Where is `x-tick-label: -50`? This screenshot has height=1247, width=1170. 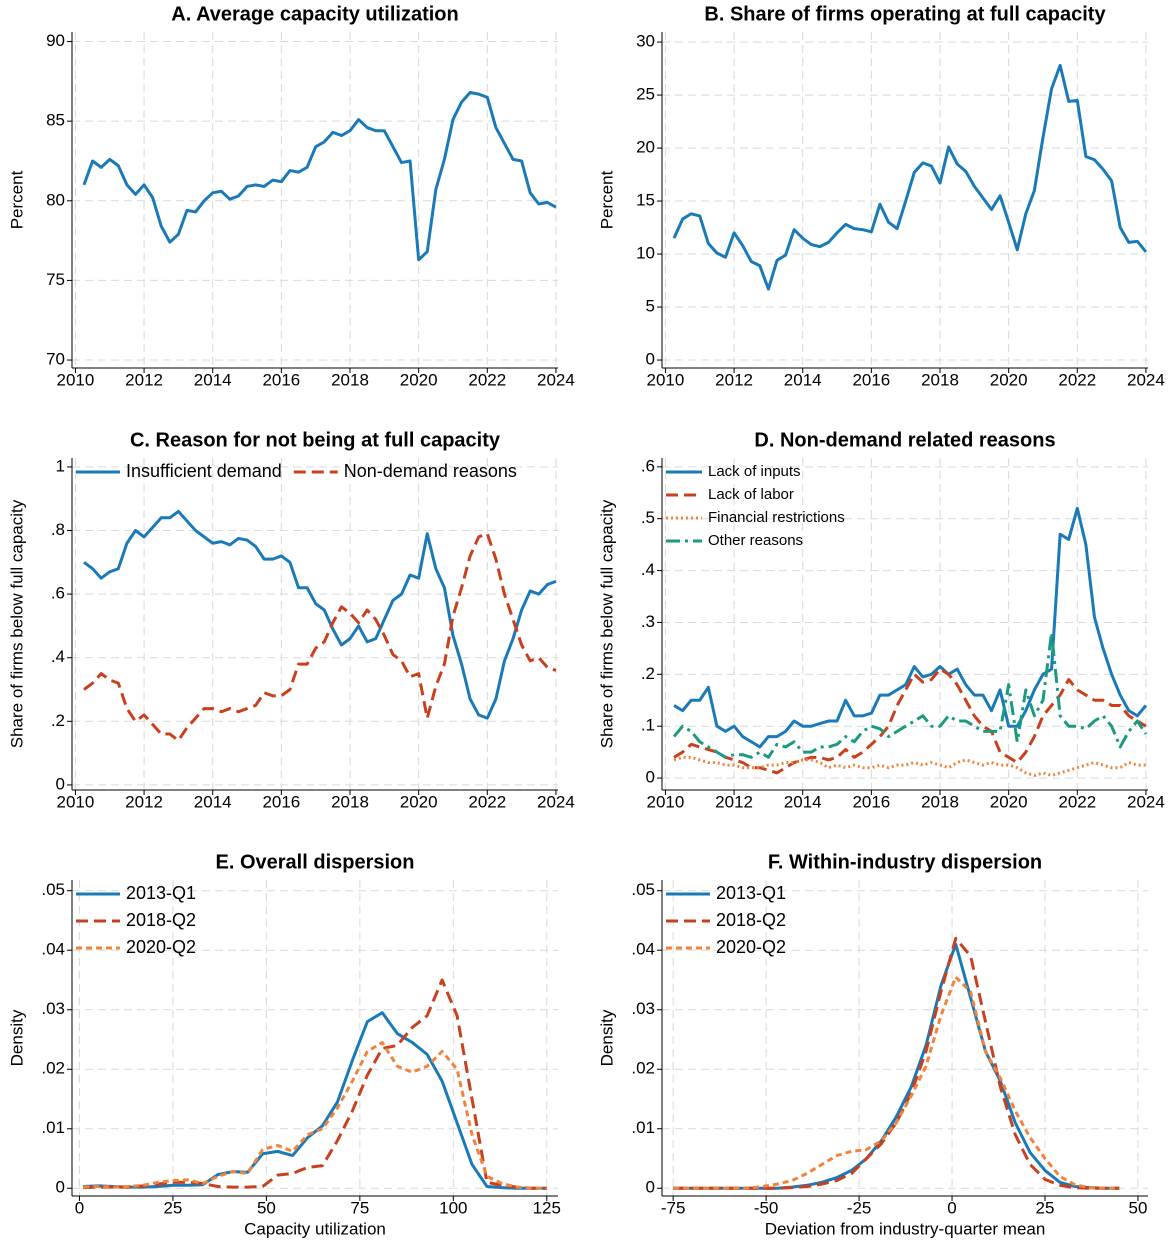
x-tick-label: -50 is located at coordinates (766, 1207).